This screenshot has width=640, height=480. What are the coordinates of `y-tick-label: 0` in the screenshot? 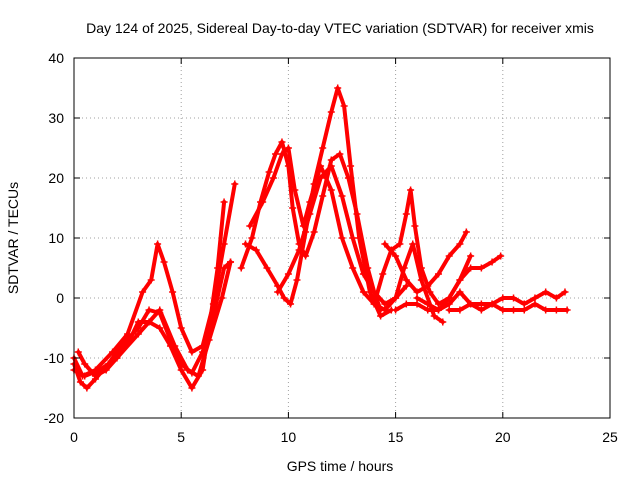 It's located at (60, 298).